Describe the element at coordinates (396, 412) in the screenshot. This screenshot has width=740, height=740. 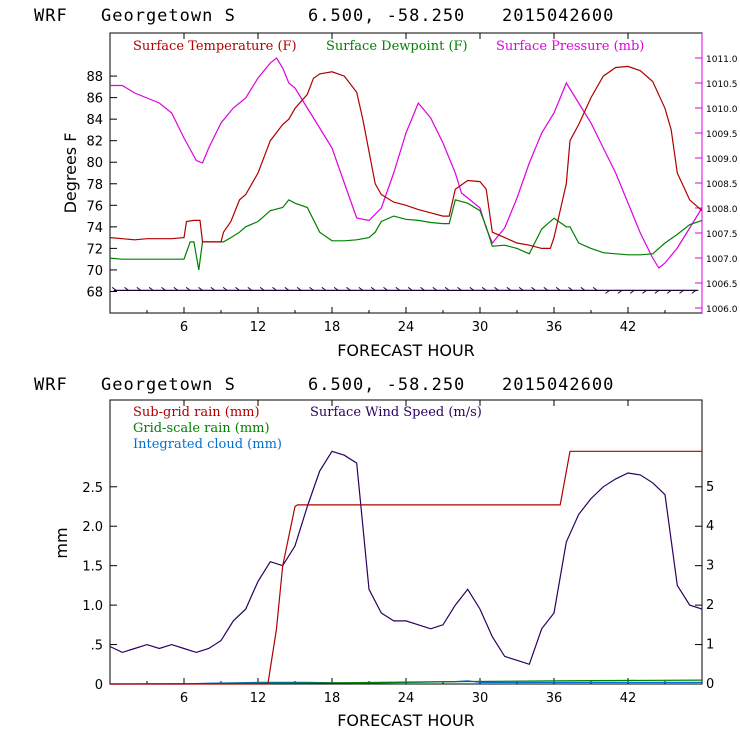
I see `legend-surface-wind-speed: Surface Wind Speed (m/s)` at that location.